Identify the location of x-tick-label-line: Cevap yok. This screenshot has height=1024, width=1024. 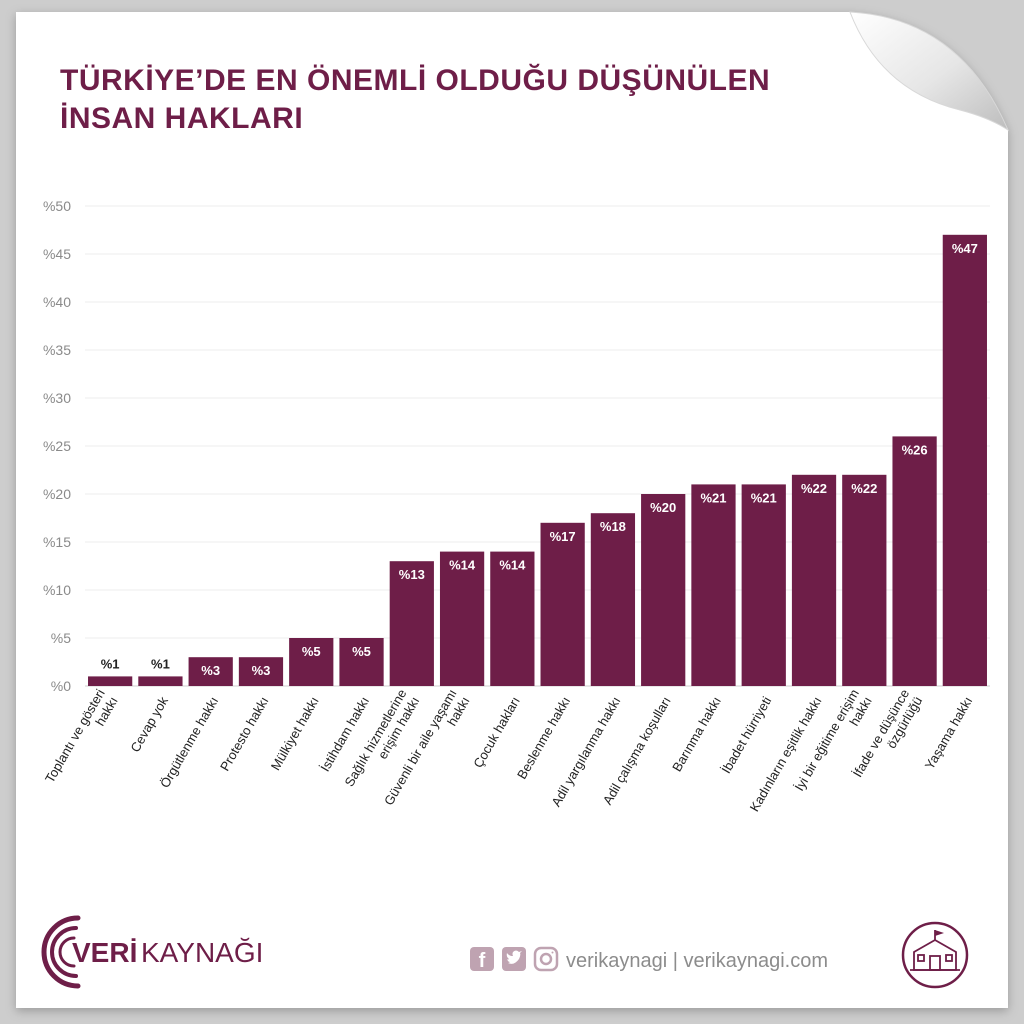
(149, 724).